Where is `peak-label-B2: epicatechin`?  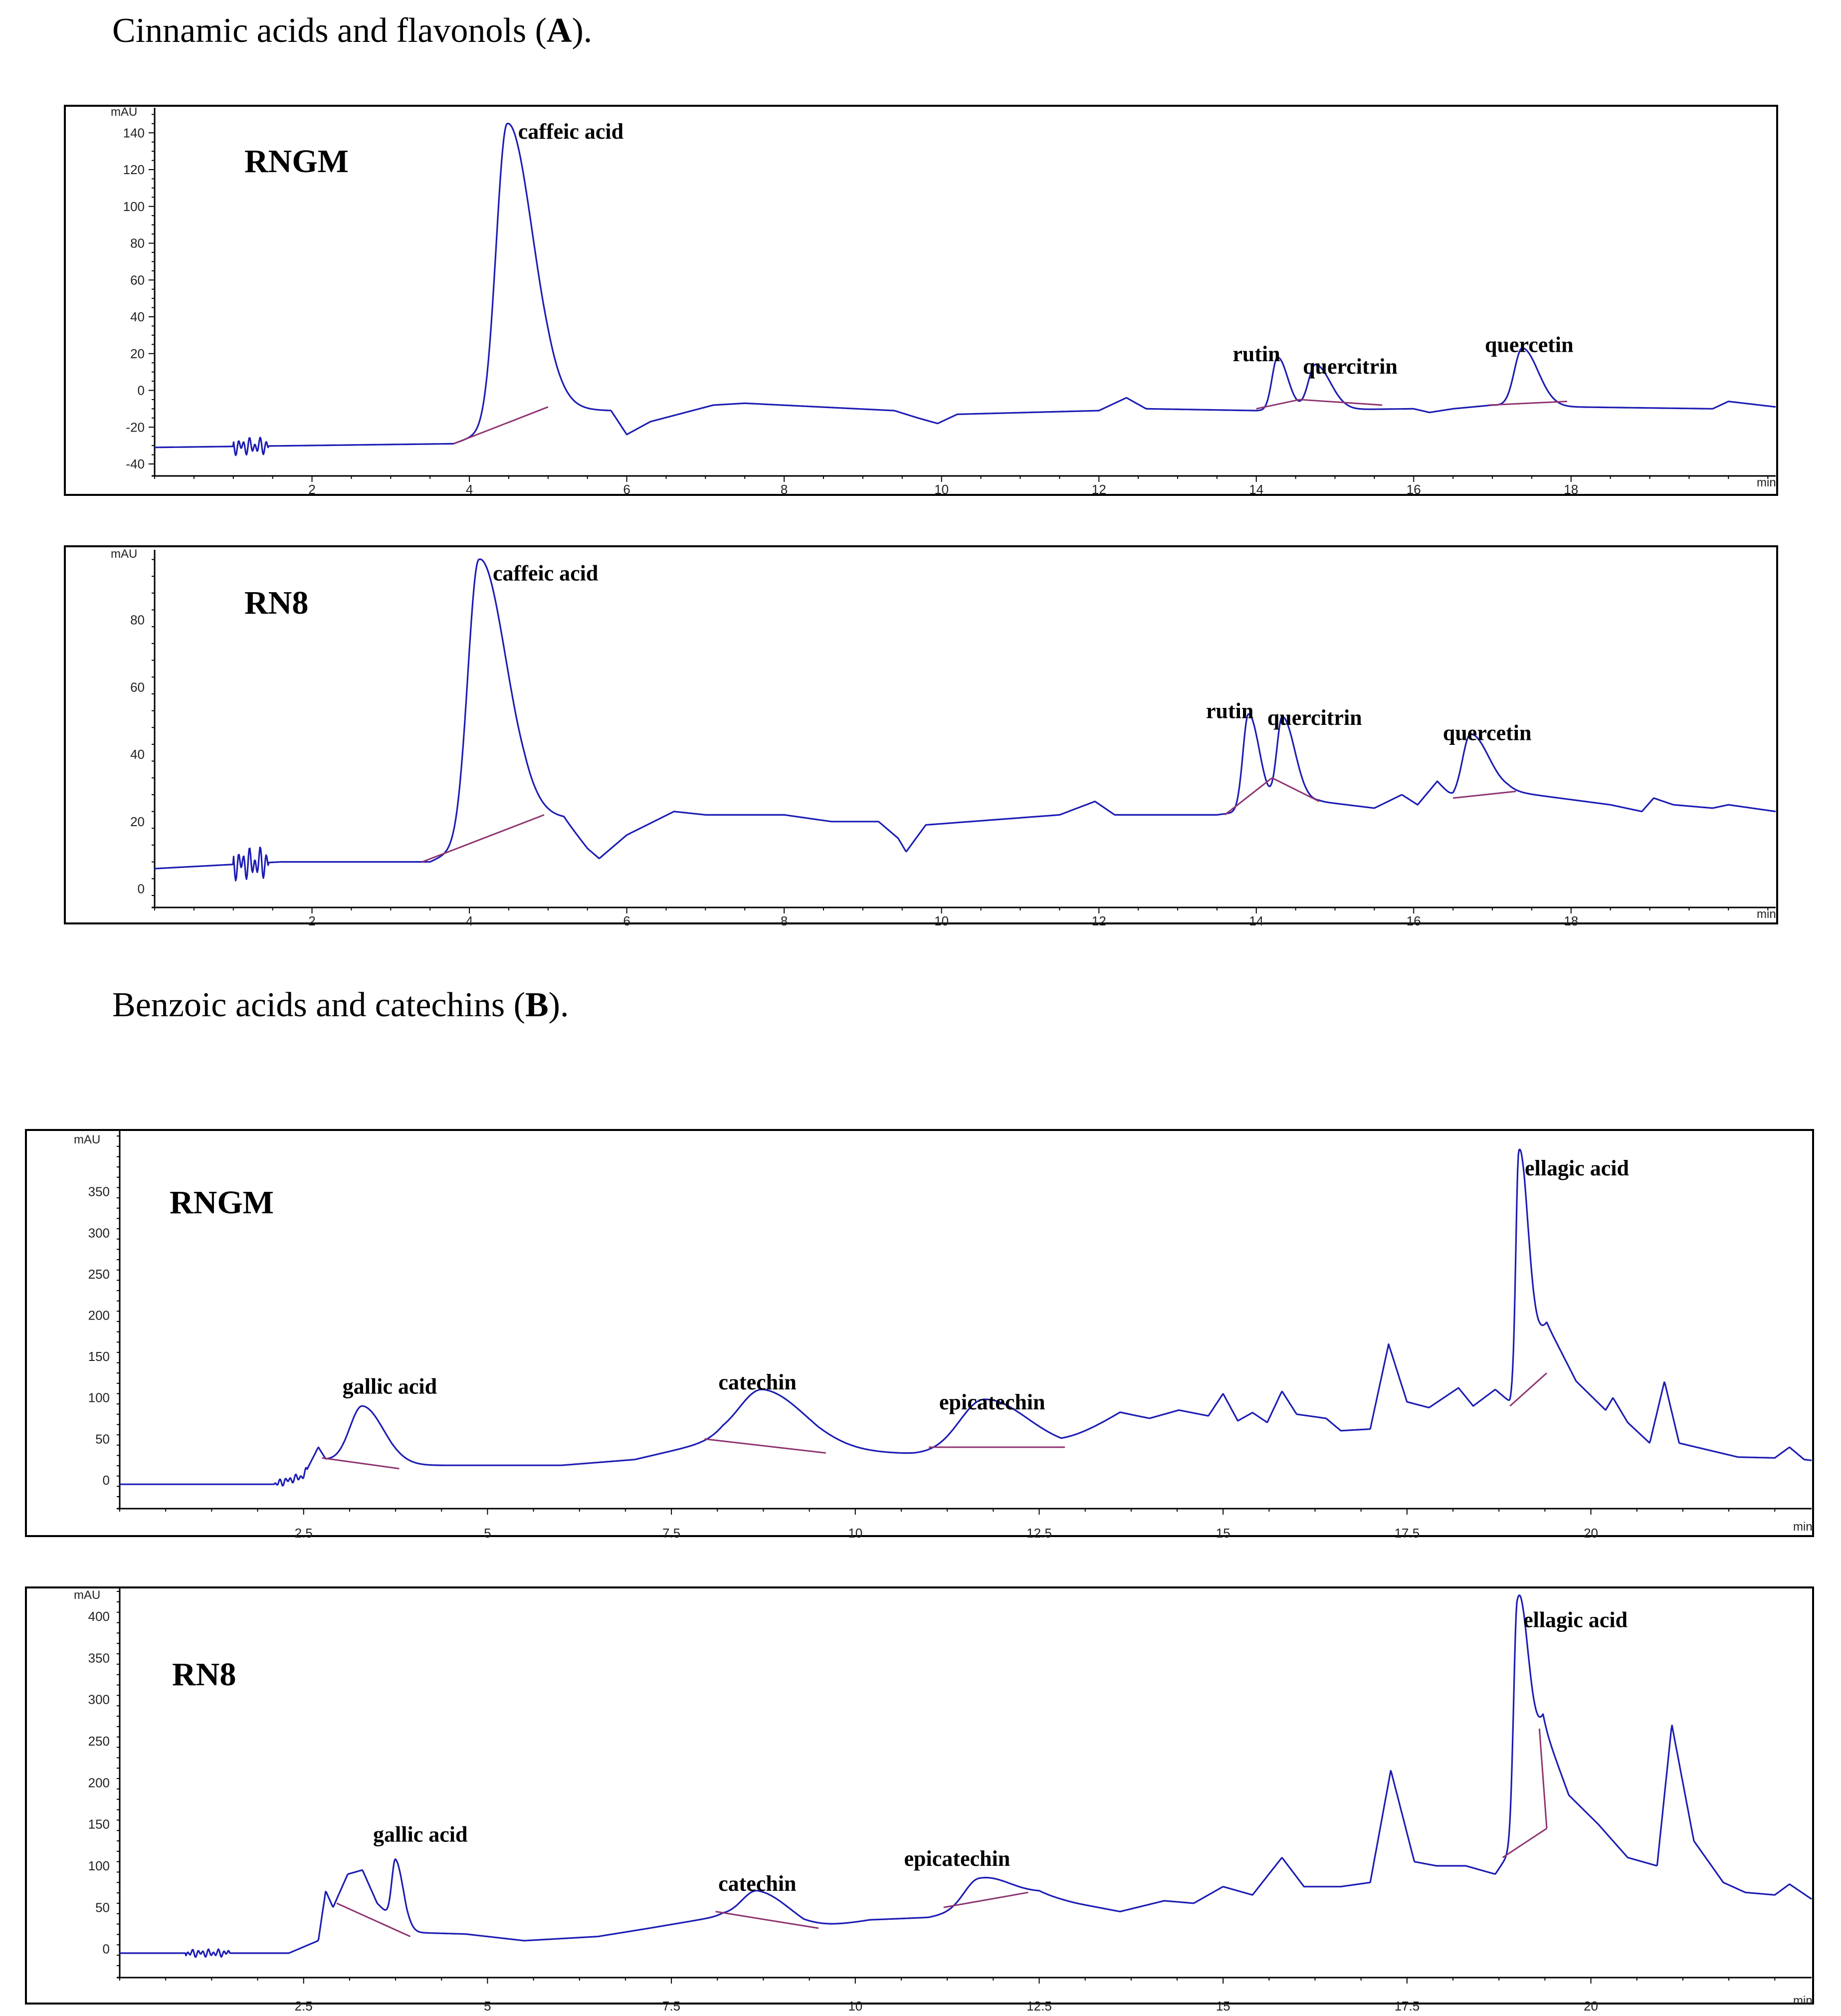 peak-label-B2: epicatechin is located at coordinates (957, 1858).